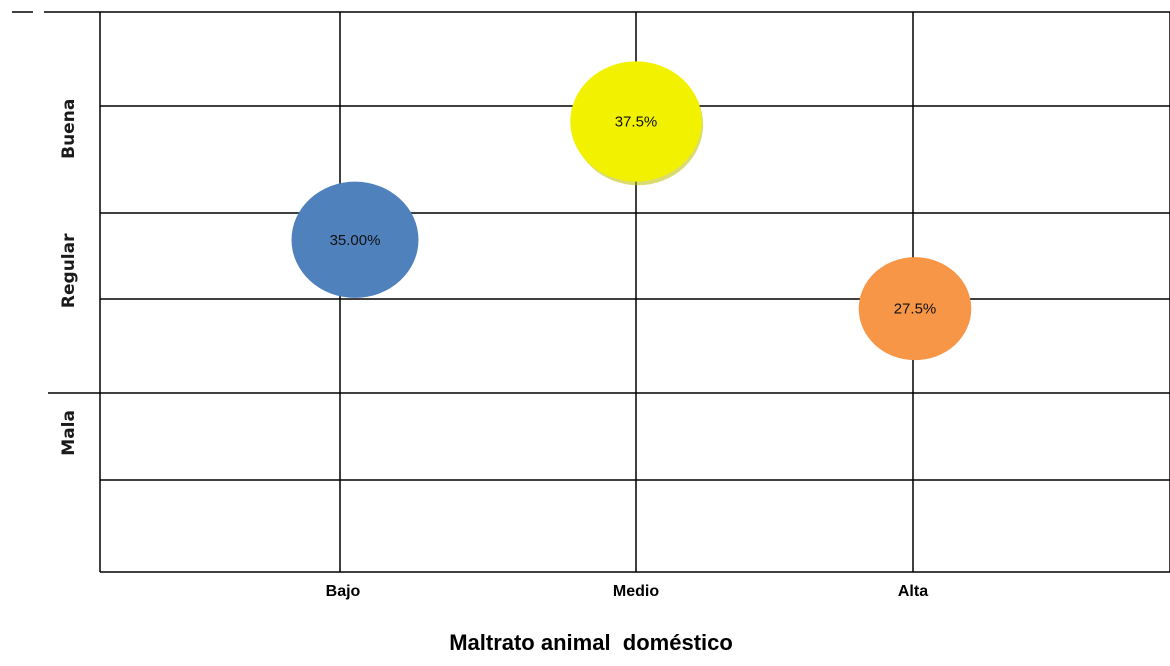 The height and width of the screenshot is (666, 1170). What do you see at coordinates (69, 129) in the screenshot?
I see `y-tick-label-buena: Buena` at bounding box center [69, 129].